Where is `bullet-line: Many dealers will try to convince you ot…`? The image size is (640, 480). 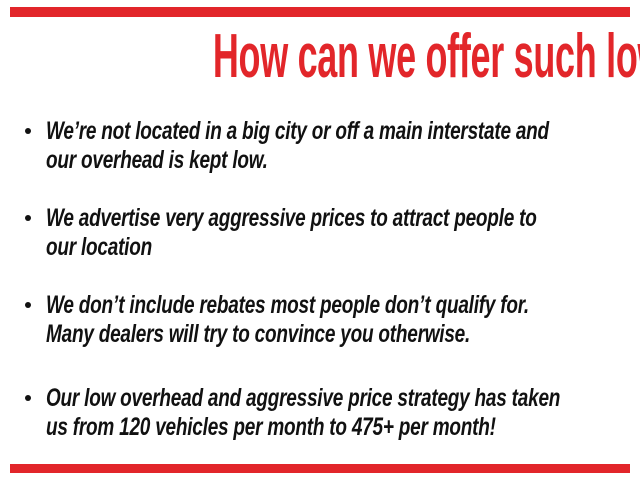 bullet-line: Many dealers will try to convince you ot… is located at coordinates (258, 334).